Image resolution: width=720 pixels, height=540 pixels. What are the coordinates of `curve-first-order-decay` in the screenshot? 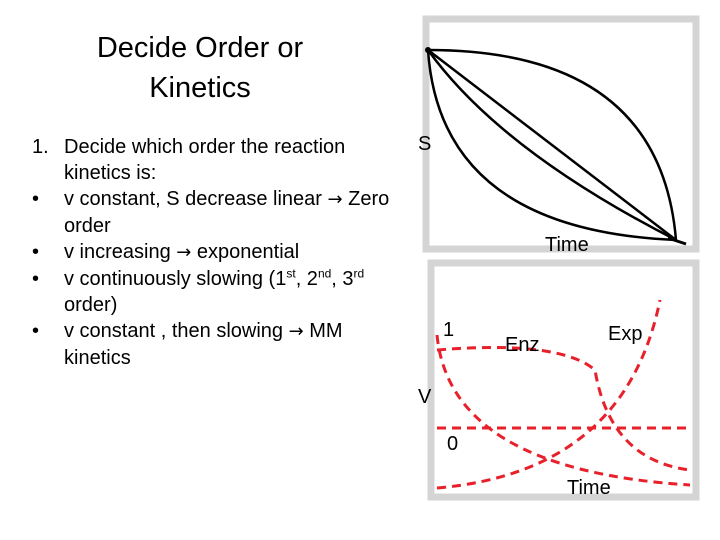 It's located at (563, 410).